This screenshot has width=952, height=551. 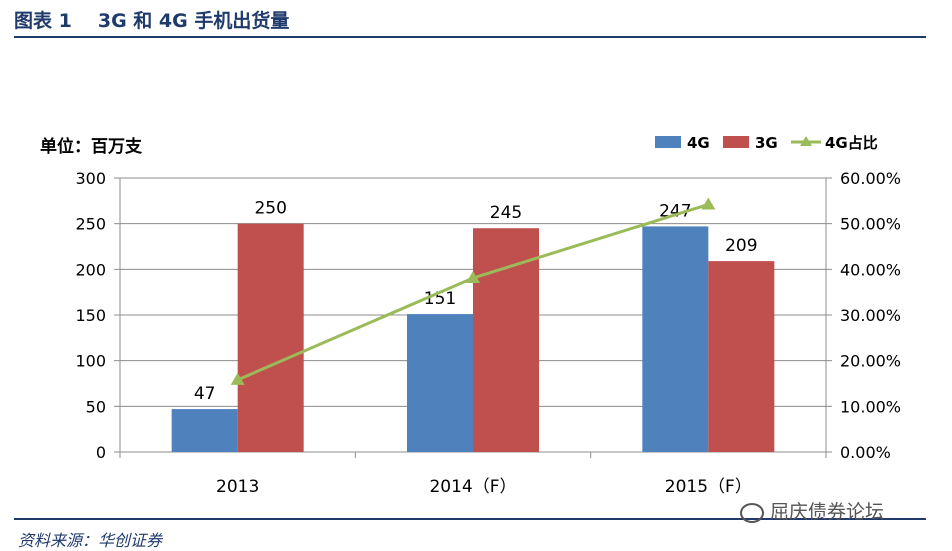 What do you see at coordinates (90, 540) in the screenshot?
I see `source-note: 资料来源：华创证券` at bounding box center [90, 540].